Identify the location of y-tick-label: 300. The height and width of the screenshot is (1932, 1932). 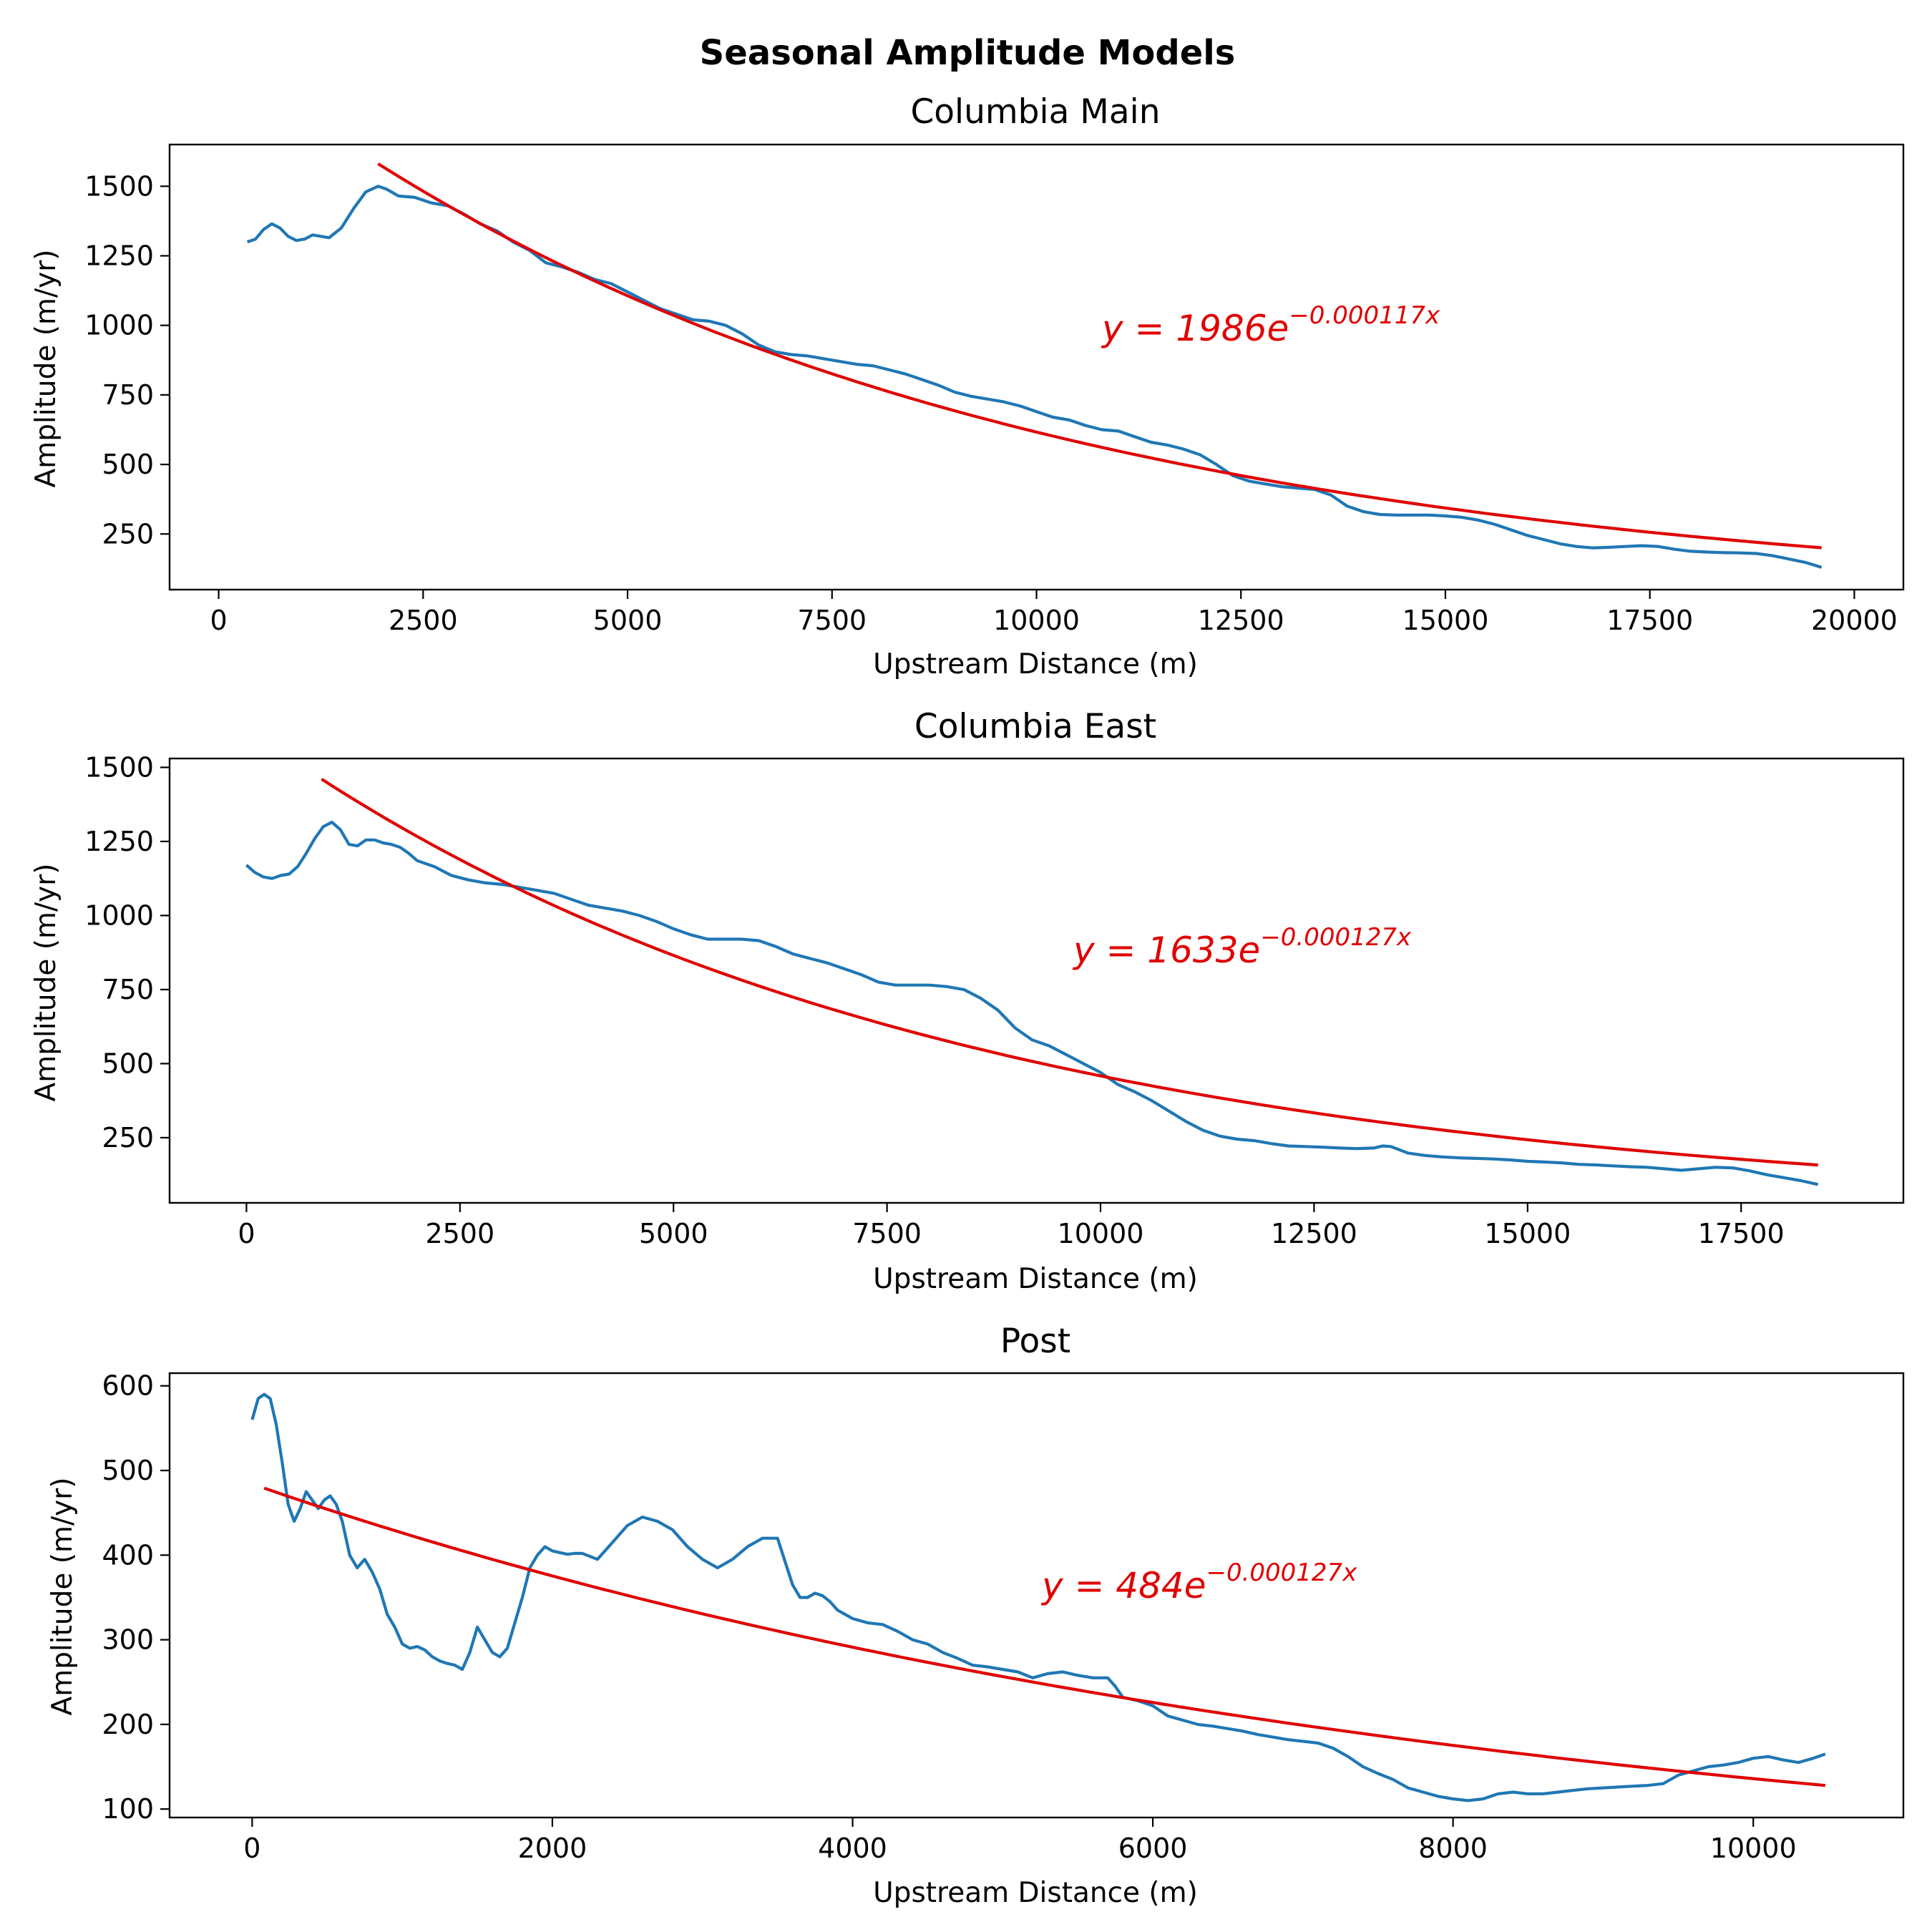
(128, 1640).